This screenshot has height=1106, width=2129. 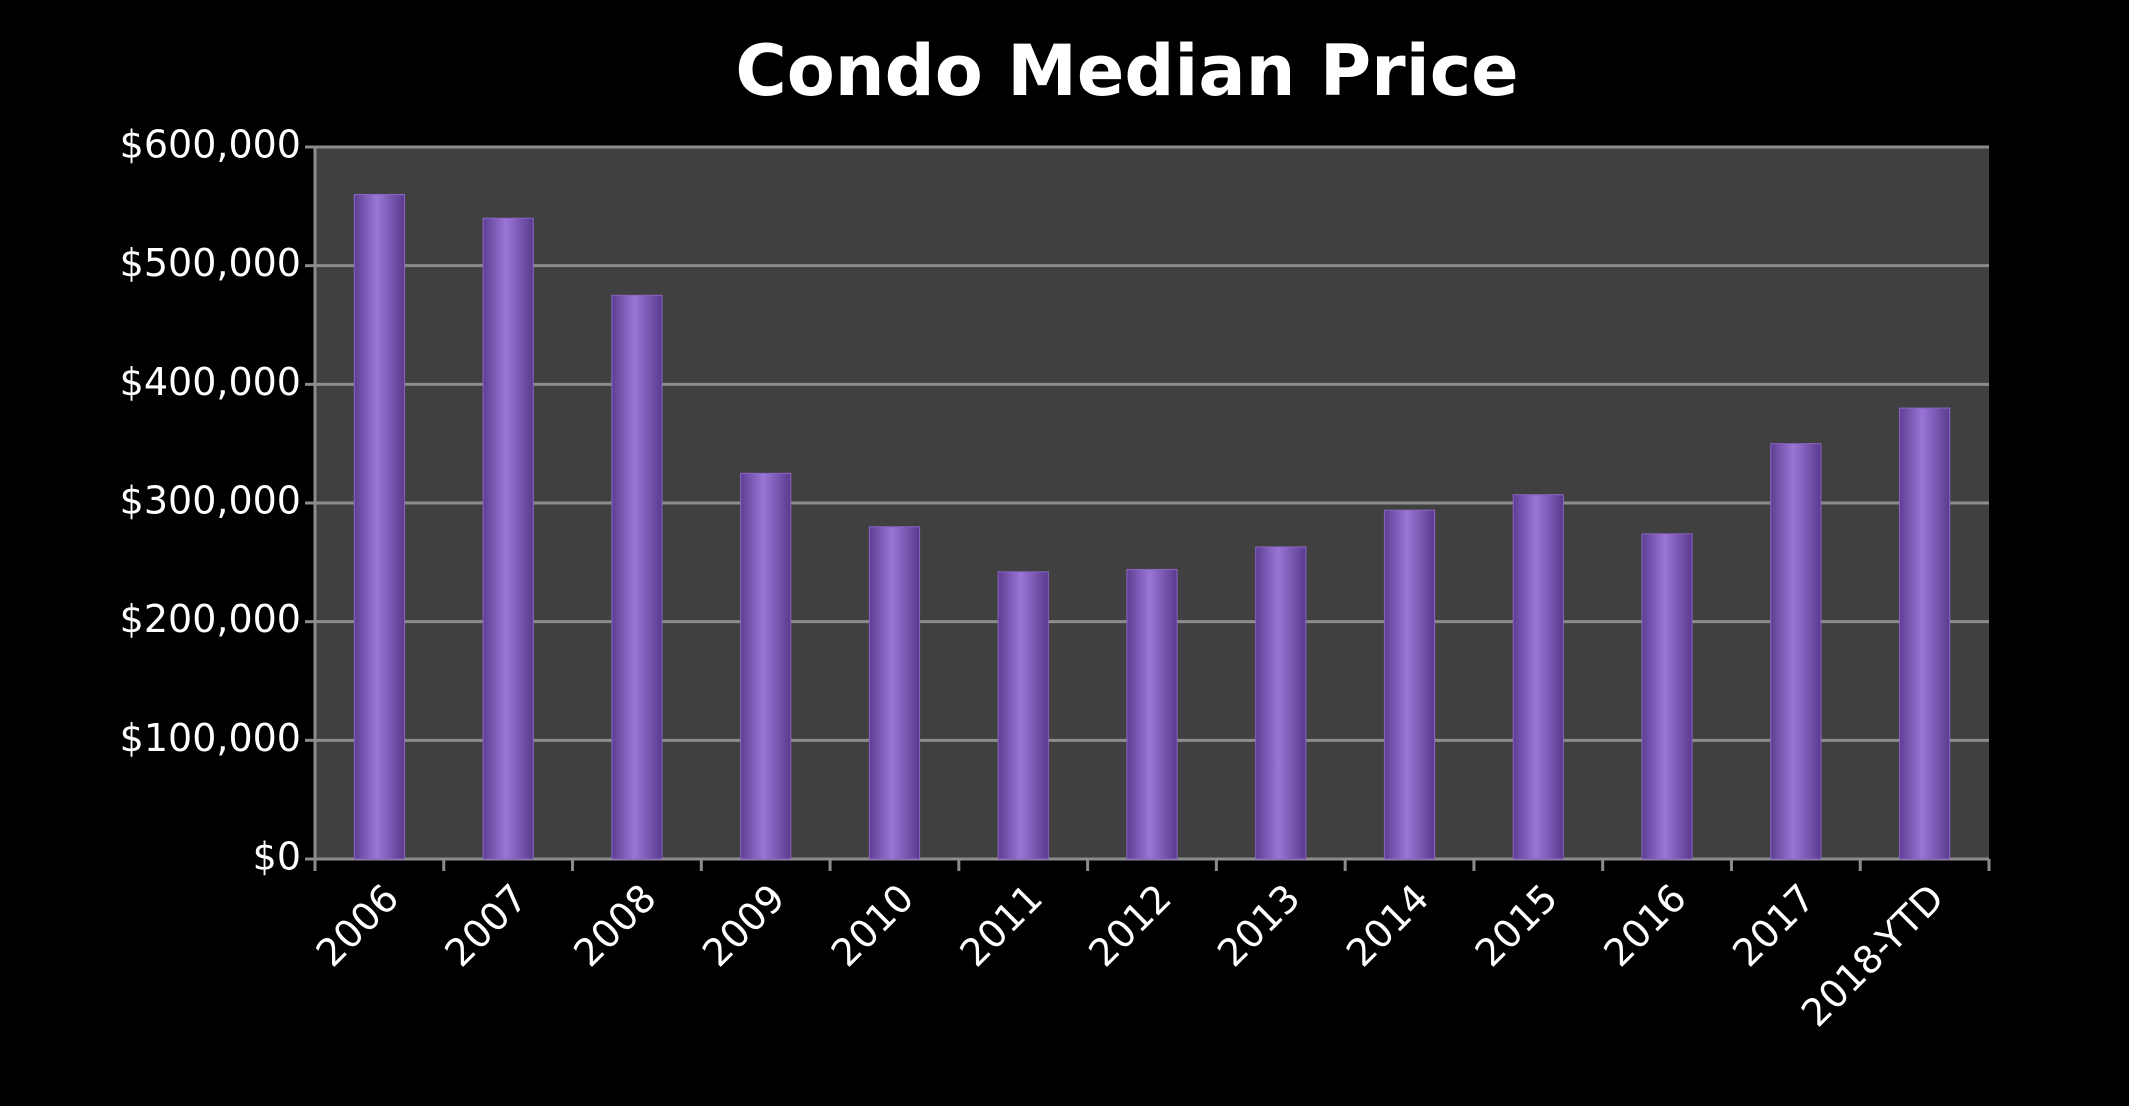 What do you see at coordinates (277, 857) in the screenshot?
I see `y-tick-label: $0` at bounding box center [277, 857].